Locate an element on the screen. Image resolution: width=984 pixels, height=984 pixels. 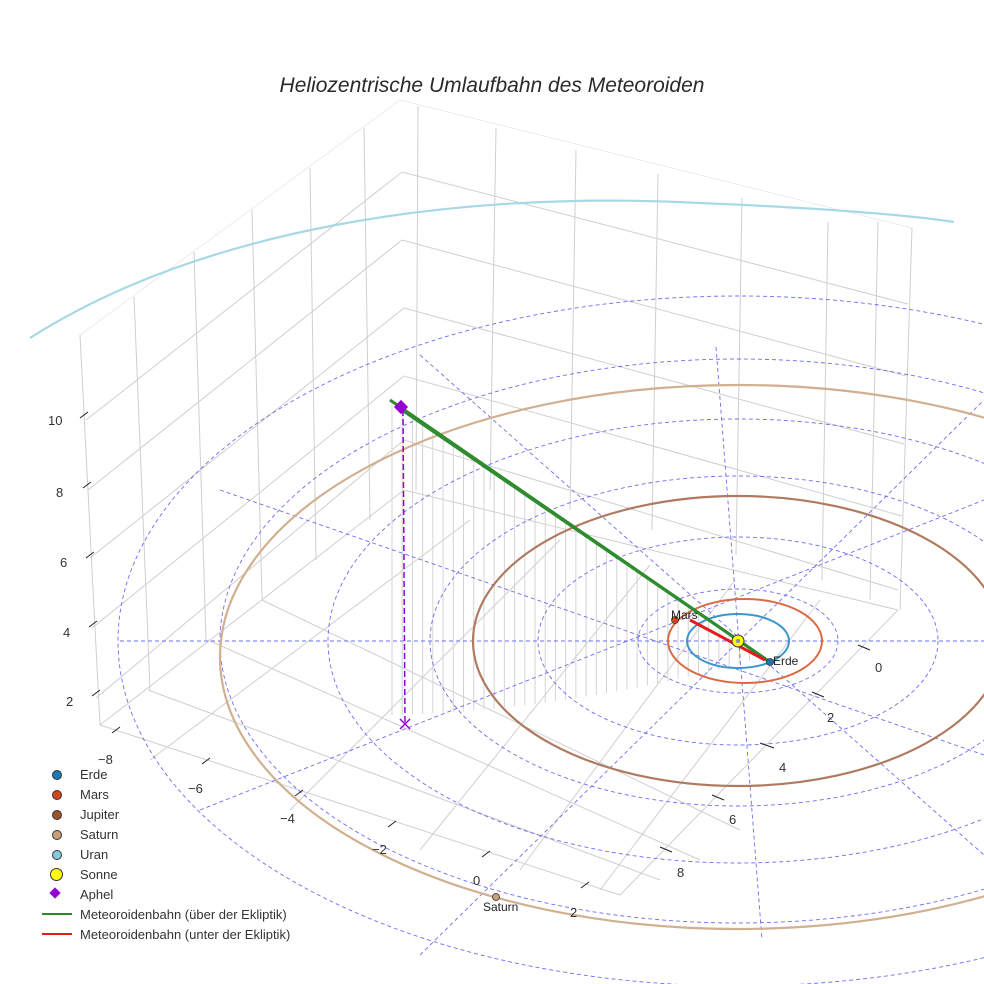
green-line-icon is located at coordinates (57, 914).